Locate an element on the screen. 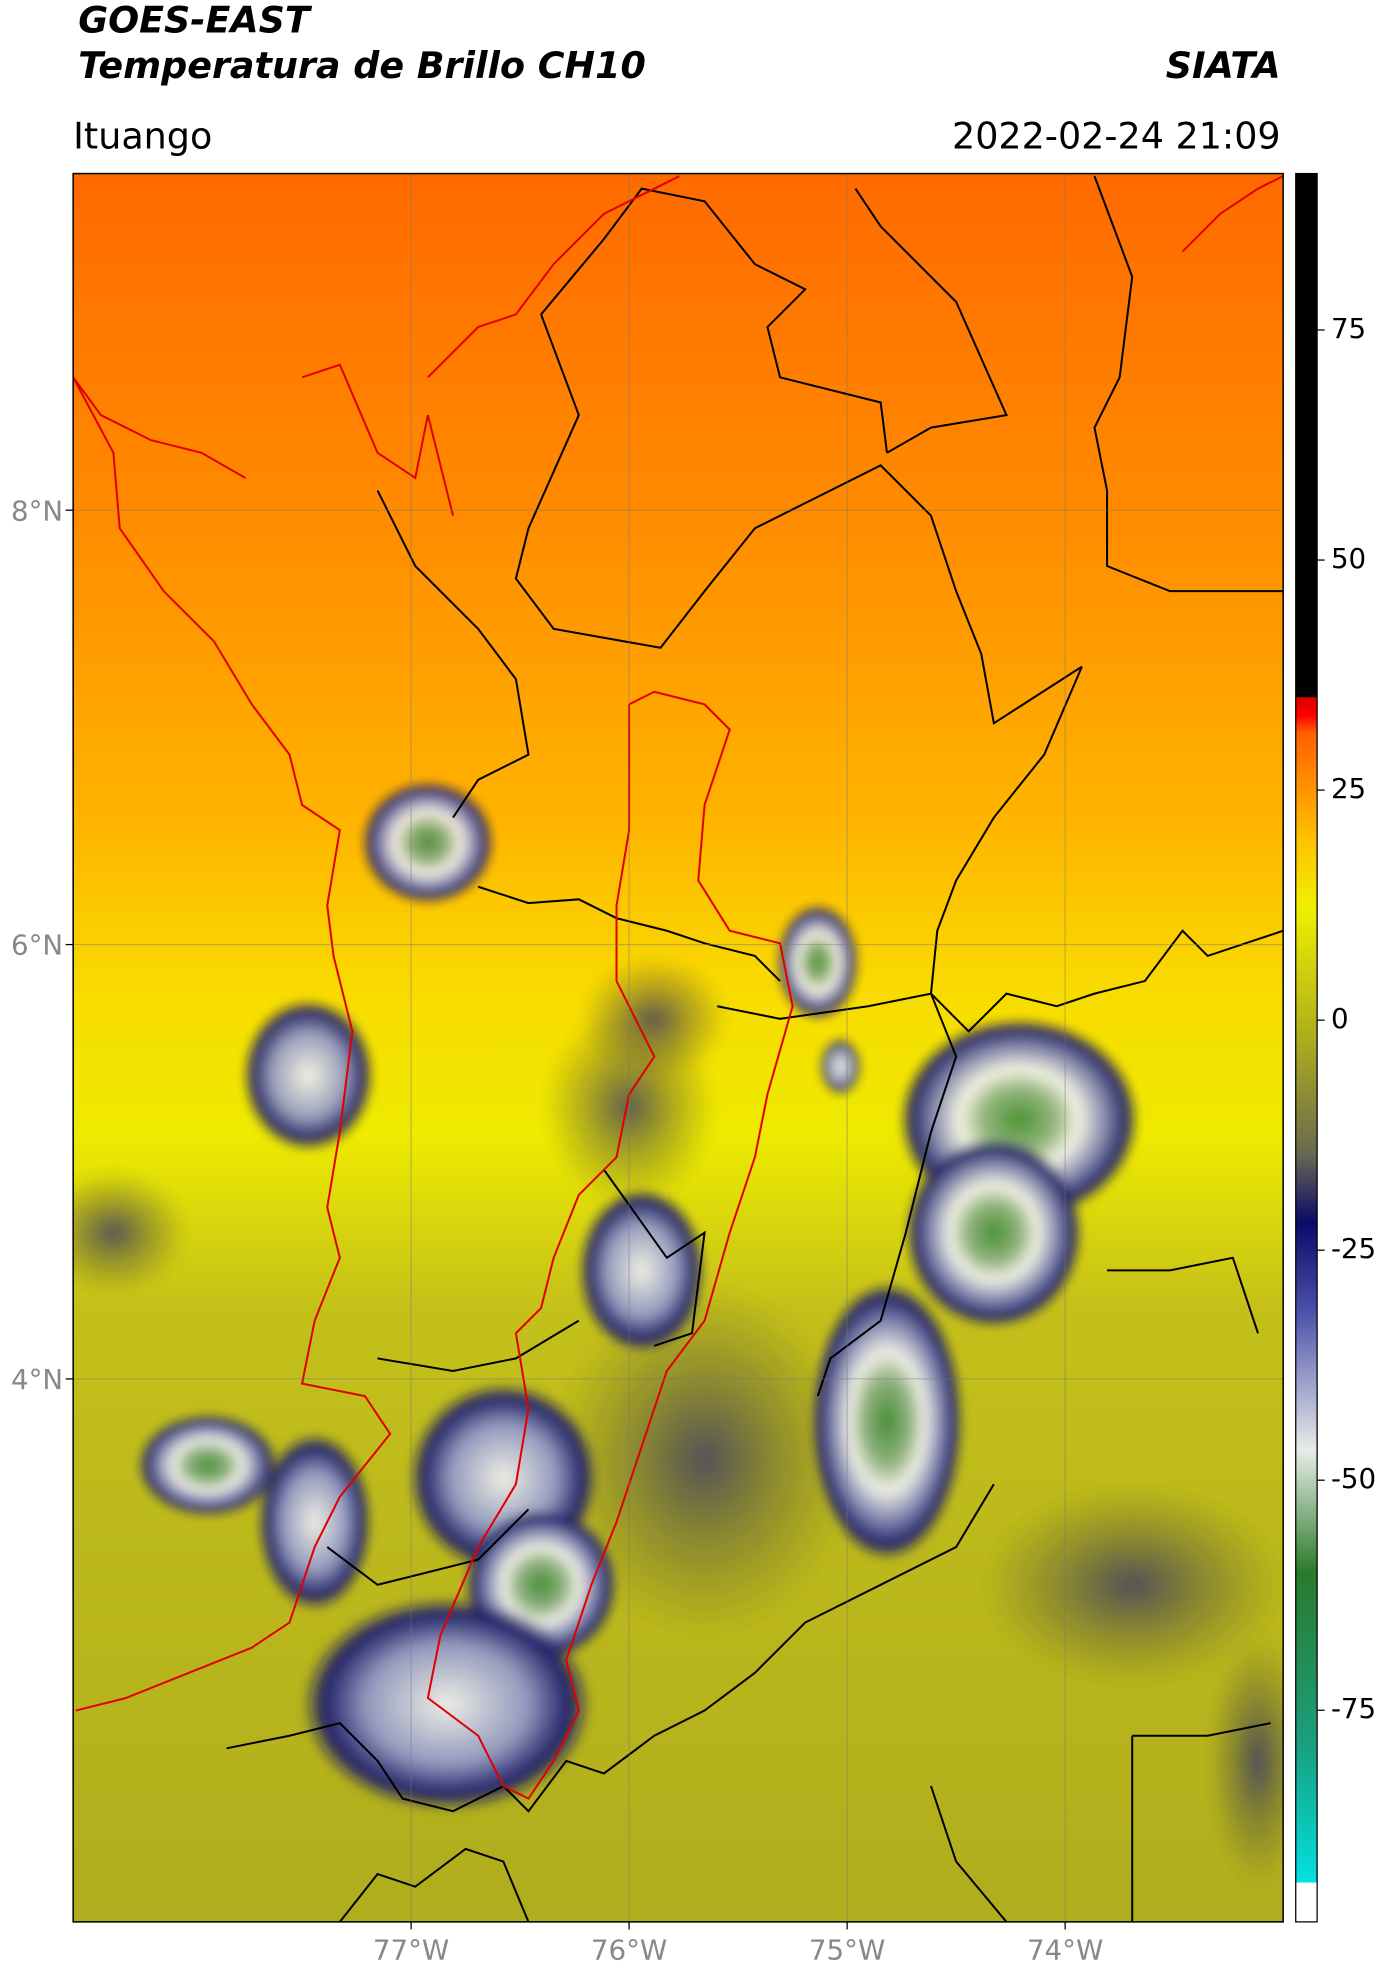 This screenshot has height=1981, width=1384. colorbar-tick-label: -75 is located at coordinates (1353, 1708).